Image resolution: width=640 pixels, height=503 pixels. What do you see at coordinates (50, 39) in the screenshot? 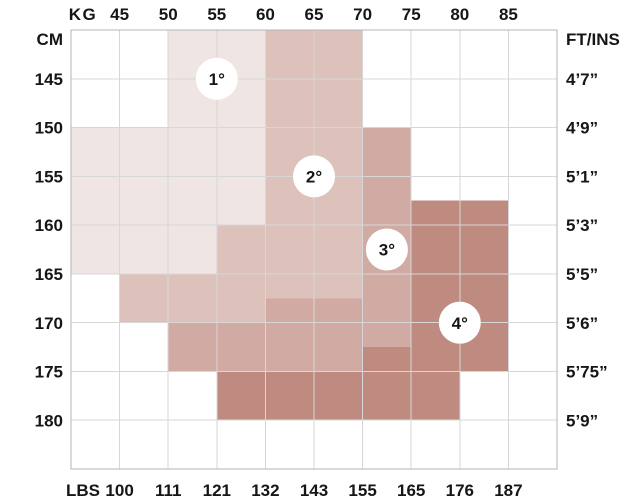
I see `svg-text: CM` at bounding box center [50, 39].